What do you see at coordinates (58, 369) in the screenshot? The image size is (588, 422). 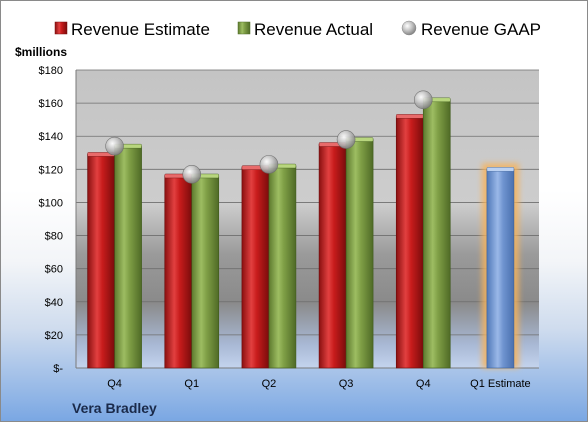 I see `y-tick-label: $-` at bounding box center [58, 369].